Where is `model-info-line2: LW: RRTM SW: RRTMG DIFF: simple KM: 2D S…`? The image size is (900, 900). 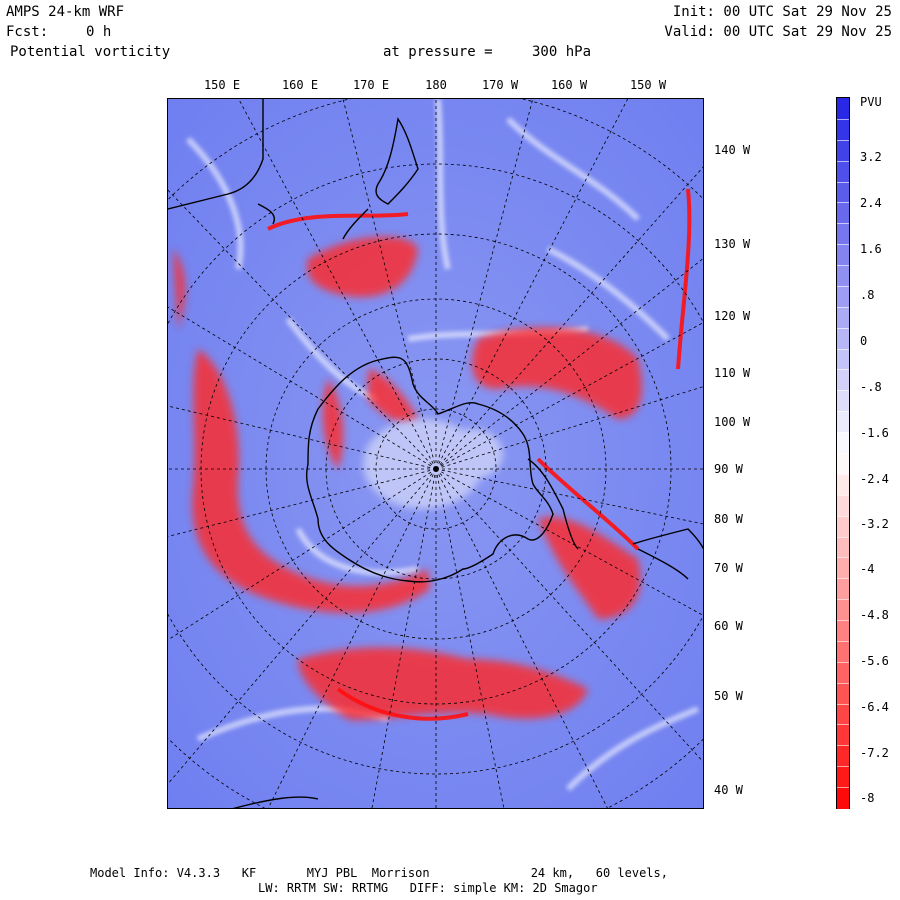
model-info-line2: LW: RRTM SW: RRTMG DIFF: simple KM: 2D S… is located at coordinates (428, 888).